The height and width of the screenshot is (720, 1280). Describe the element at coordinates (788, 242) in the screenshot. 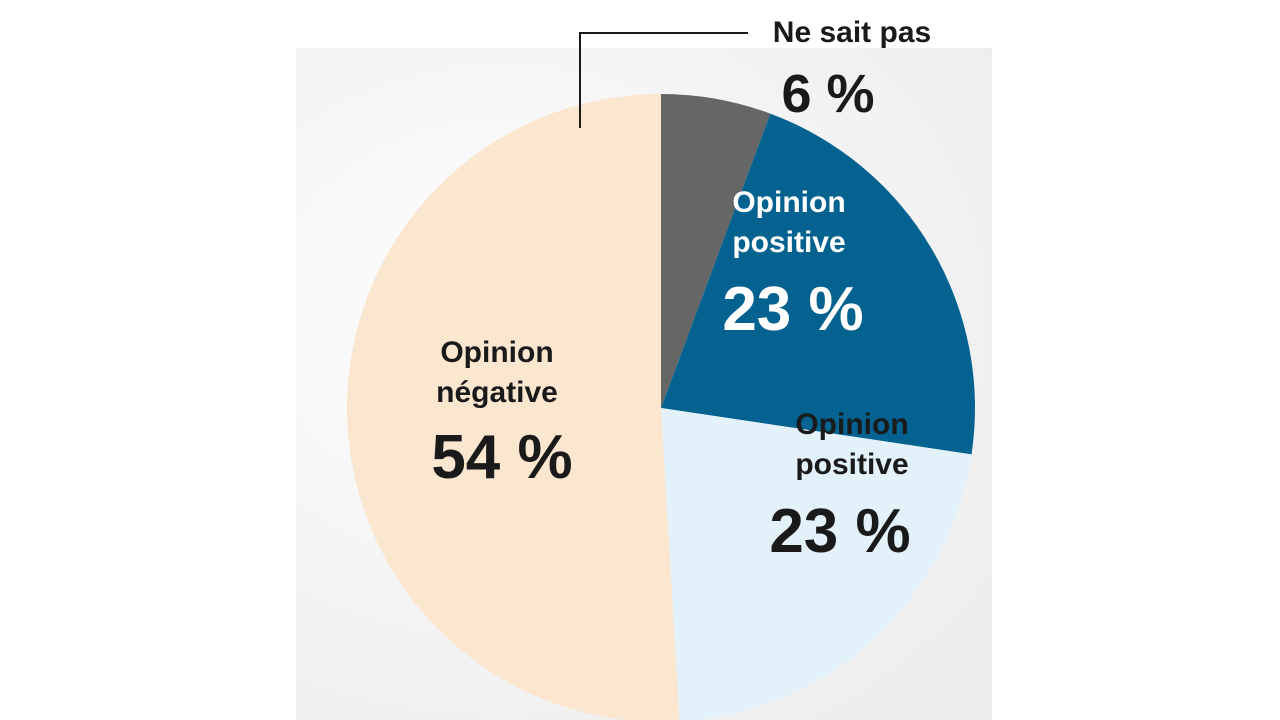

I see `slice-label-2-line-2: positive` at that location.